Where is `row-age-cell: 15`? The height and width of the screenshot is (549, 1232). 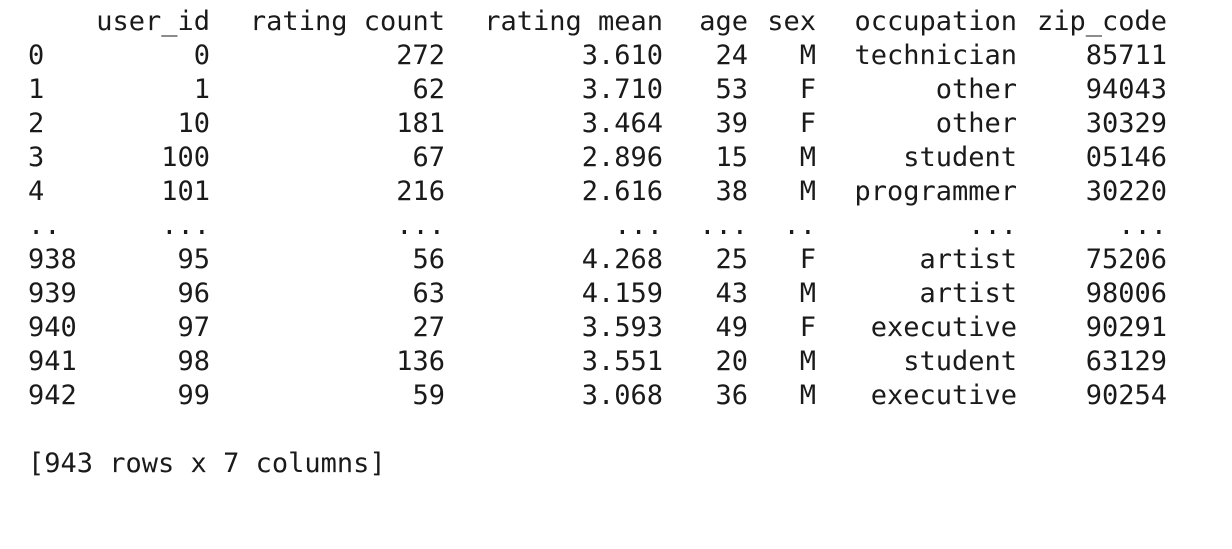 row-age-cell: 15 is located at coordinates (731, 157).